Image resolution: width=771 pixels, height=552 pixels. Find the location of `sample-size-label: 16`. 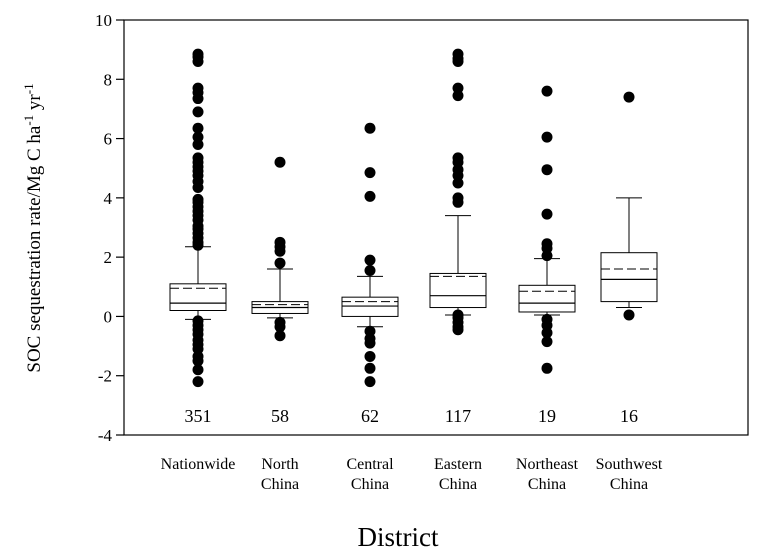

sample-size-label: 16 is located at coordinates (629, 416).